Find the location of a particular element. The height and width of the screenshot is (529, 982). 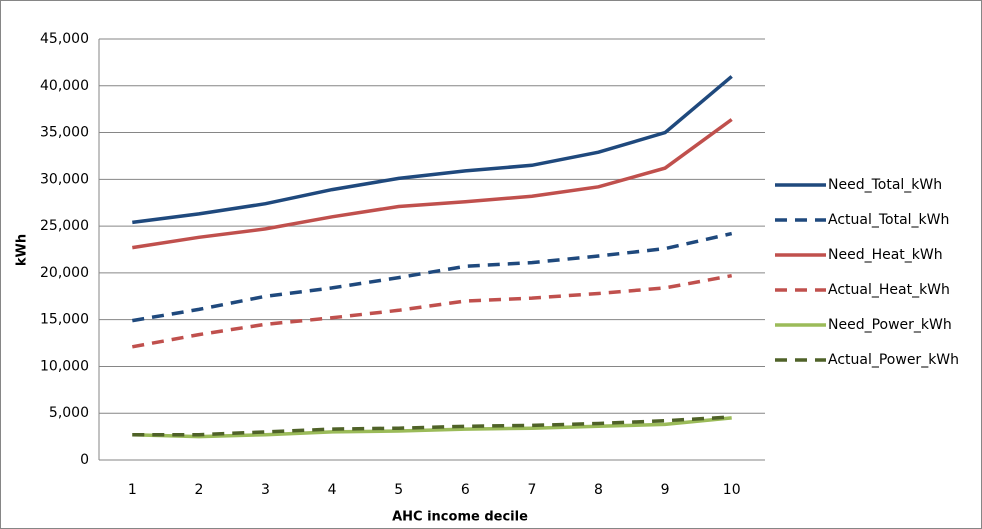

x-tick-label: 9 is located at coordinates (665, 490).